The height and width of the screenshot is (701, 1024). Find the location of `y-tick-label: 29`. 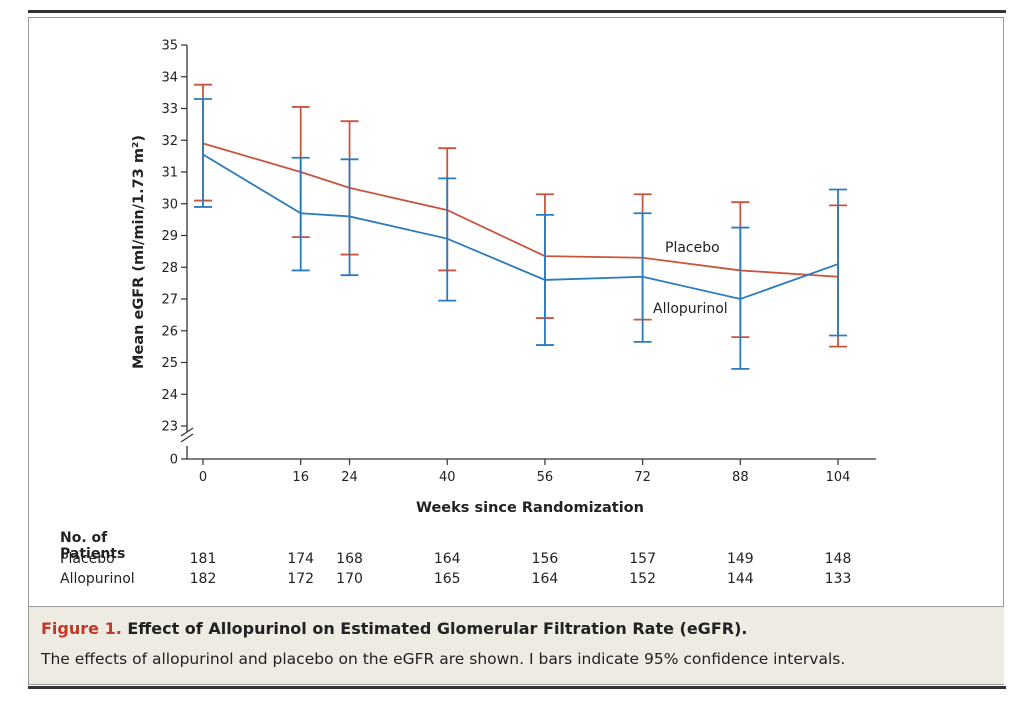

y-tick-label: 29 is located at coordinates (169, 236).